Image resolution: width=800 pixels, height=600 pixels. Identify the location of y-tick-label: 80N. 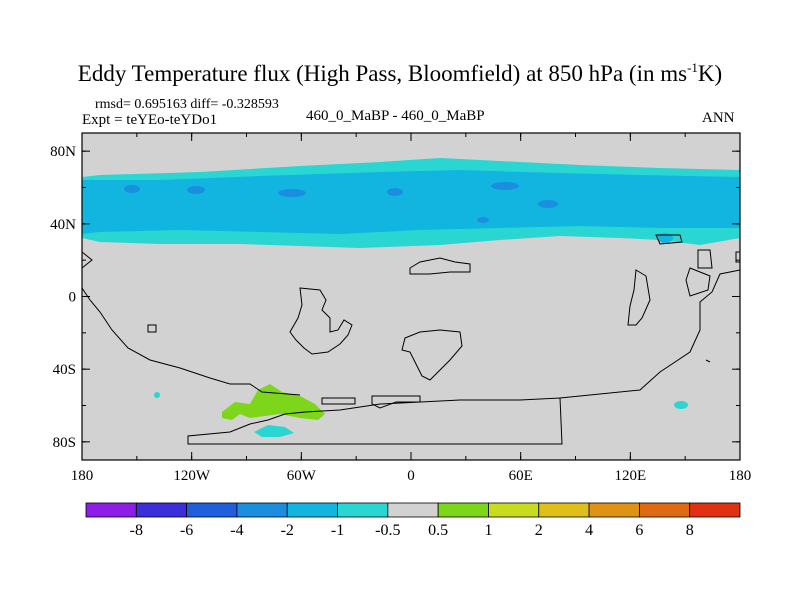
(63, 152).